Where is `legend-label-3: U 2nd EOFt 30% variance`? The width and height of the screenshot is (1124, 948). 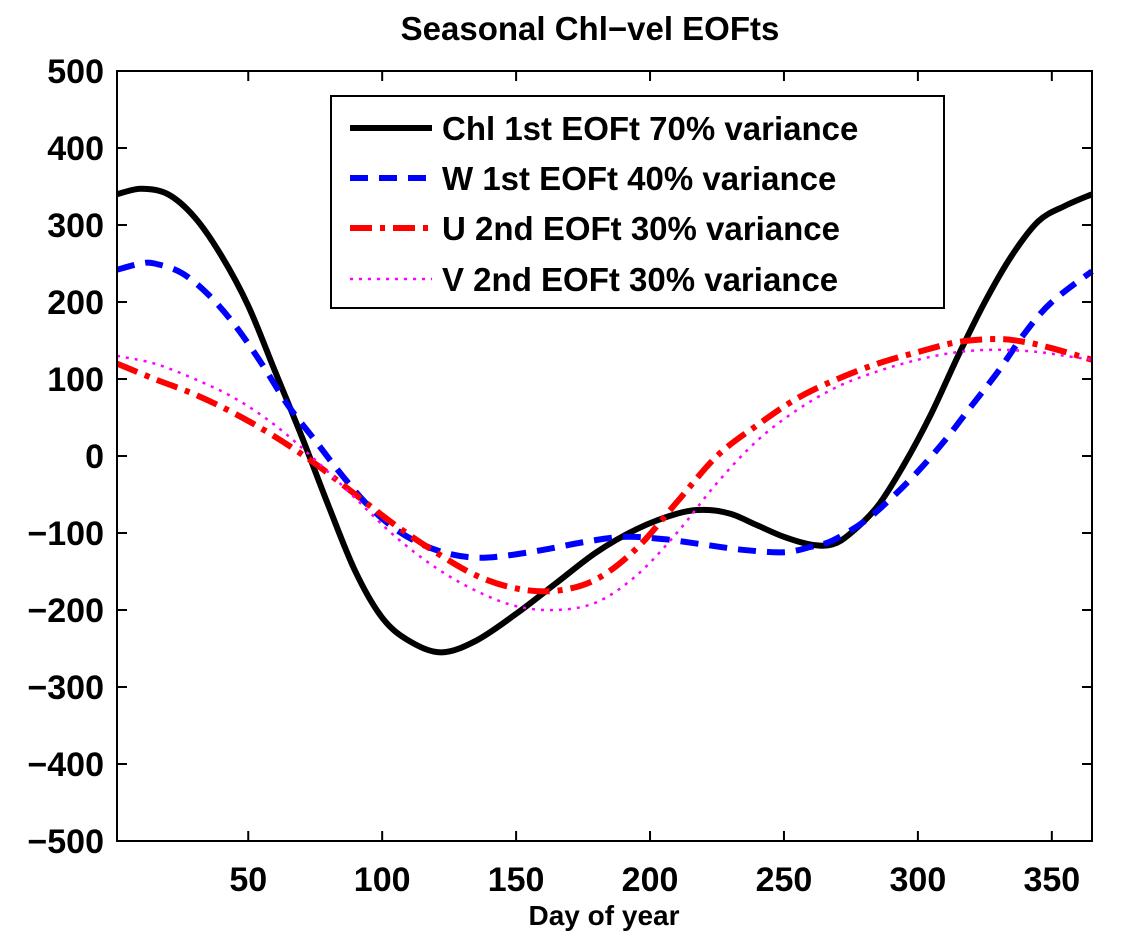 legend-label-3: U 2nd EOFt 30% variance is located at coordinates (641, 228).